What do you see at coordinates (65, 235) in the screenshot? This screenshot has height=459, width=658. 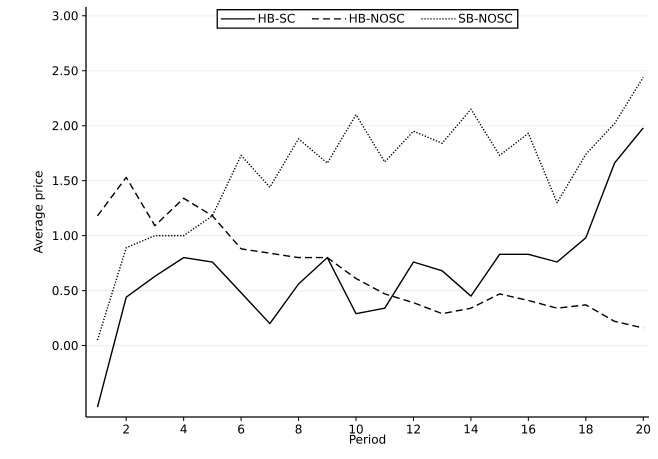 I see `y-tick-label: 1.00` at bounding box center [65, 235].